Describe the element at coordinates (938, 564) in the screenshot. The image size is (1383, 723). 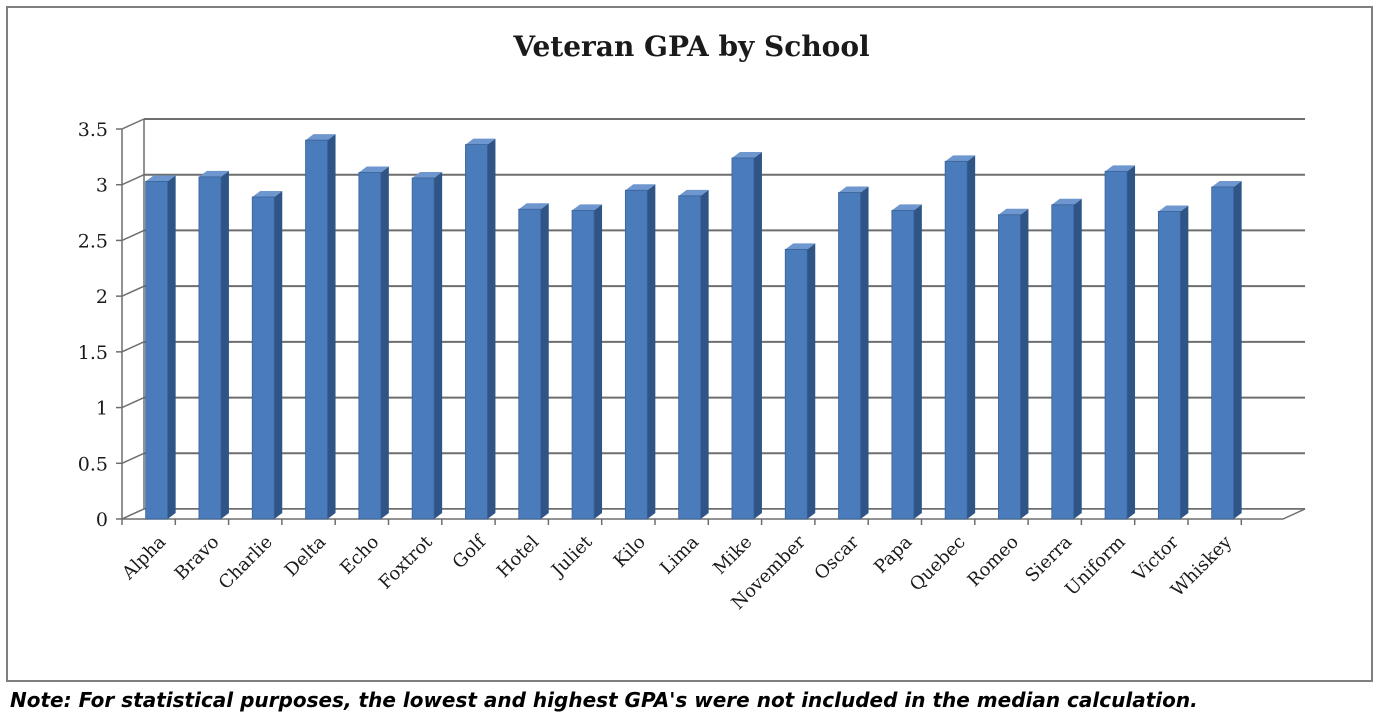
I see `x-tick-label: Quebec` at that location.